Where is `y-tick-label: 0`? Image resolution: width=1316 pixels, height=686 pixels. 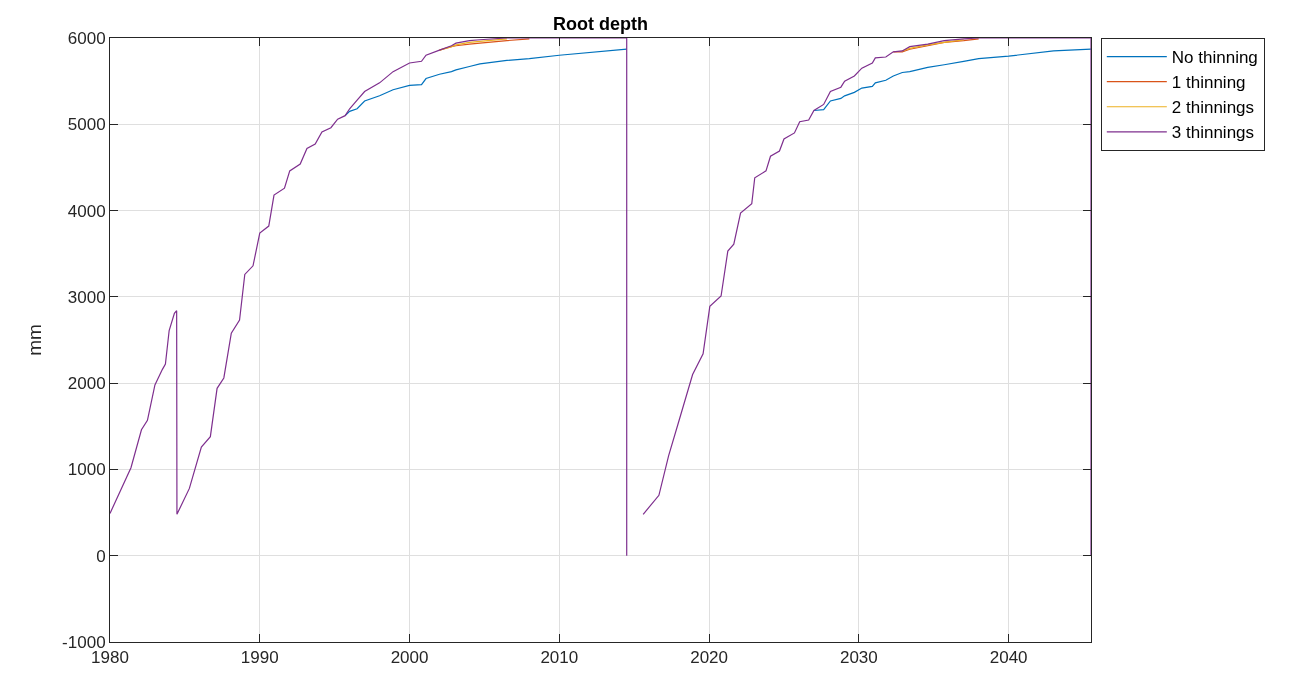 y-tick-label: 0 is located at coordinates (101, 556).